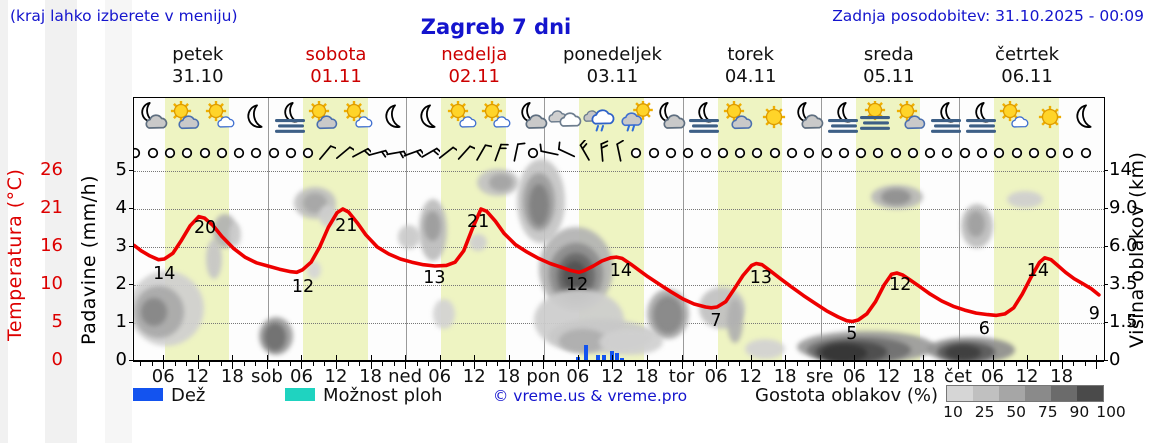 This screenshot has width=1152, height=443. I want to click on moon-fog-icon, so click(946, 117).